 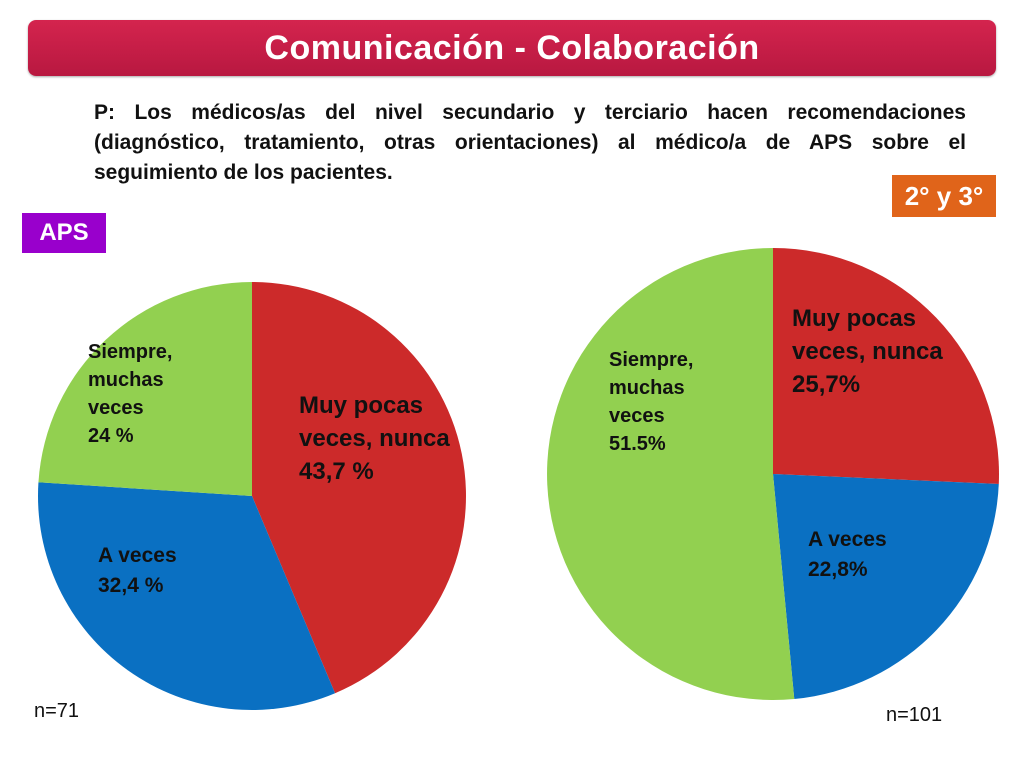 I want to click on pie-secondary-label-2: Siempre, muchas veces 51.5%, so click(x=651, y=402).